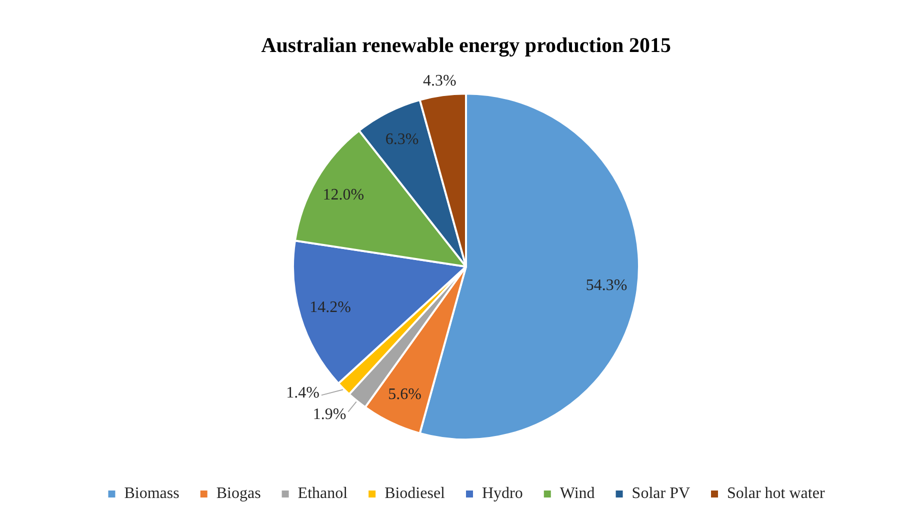 The width and height of the screenshot is (908, 512). What do you see at coordinates (661, 493) in the screenshot?
I see `legend-label: Solar PV` at bounding box center [661, 493].